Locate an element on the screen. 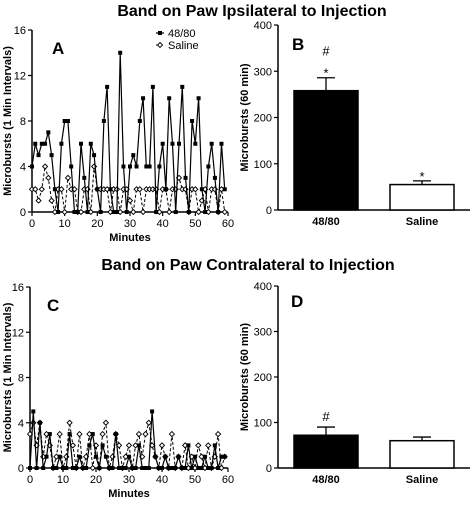  x-tick-label: 10 is located at coordinates (63, 480).